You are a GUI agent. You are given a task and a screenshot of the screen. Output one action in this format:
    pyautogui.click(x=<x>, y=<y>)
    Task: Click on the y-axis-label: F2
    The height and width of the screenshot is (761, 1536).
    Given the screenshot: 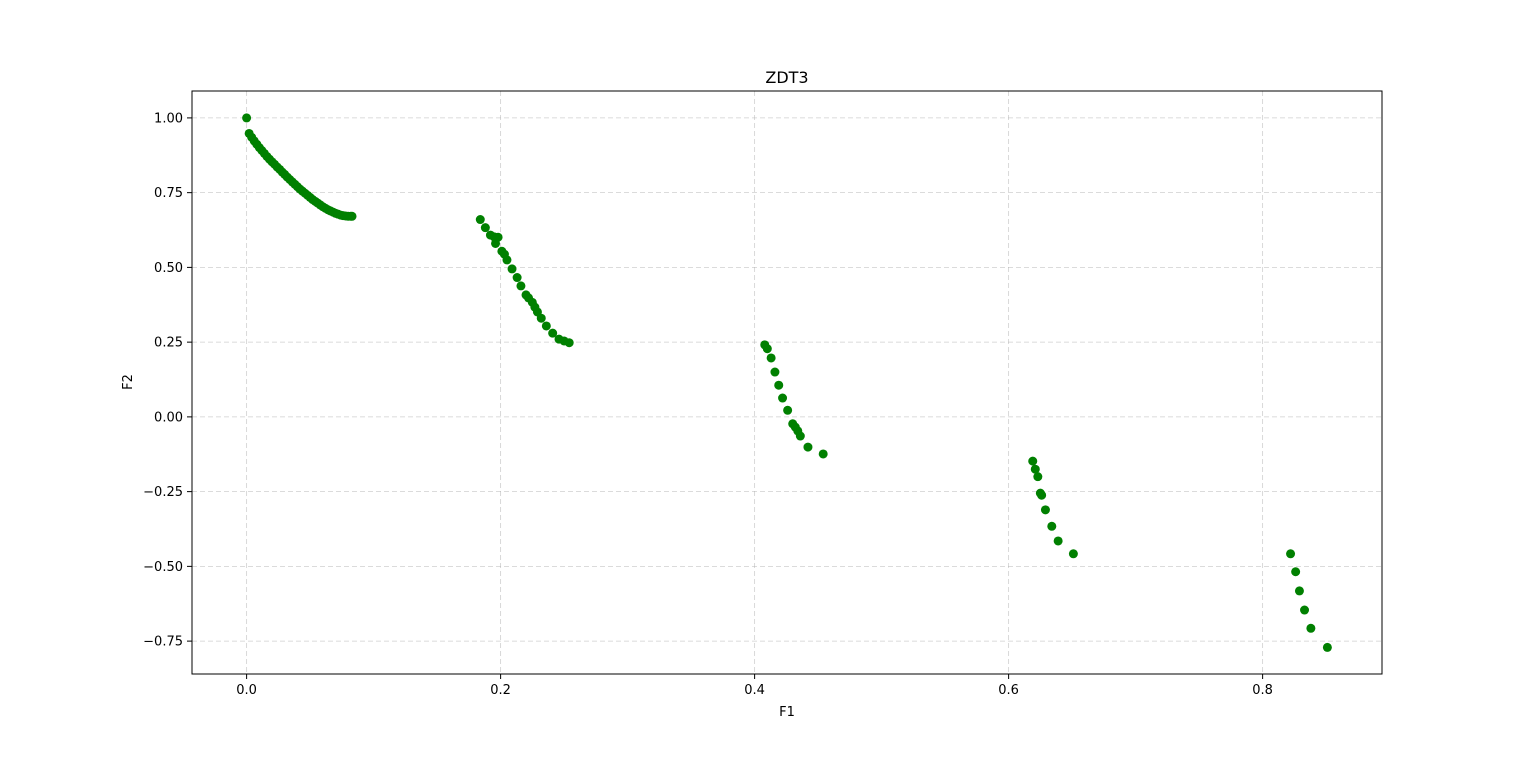 What is the action you would take?
    pyautogui.click(x=128, y=382)
    